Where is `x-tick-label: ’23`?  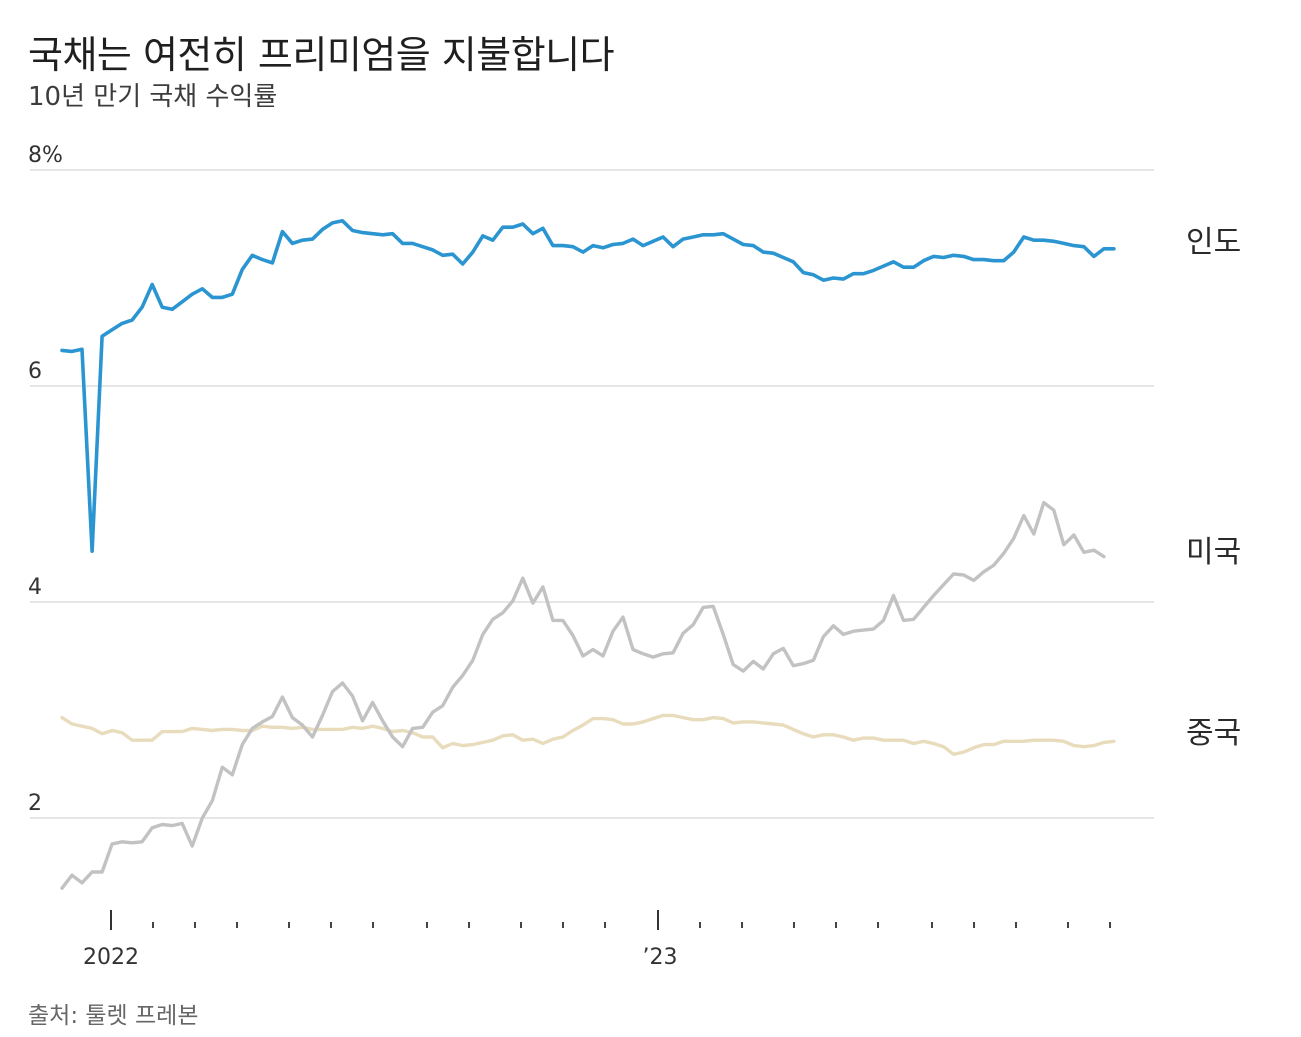
x-tick-label: ’23 is located at coordinates (660, 957).